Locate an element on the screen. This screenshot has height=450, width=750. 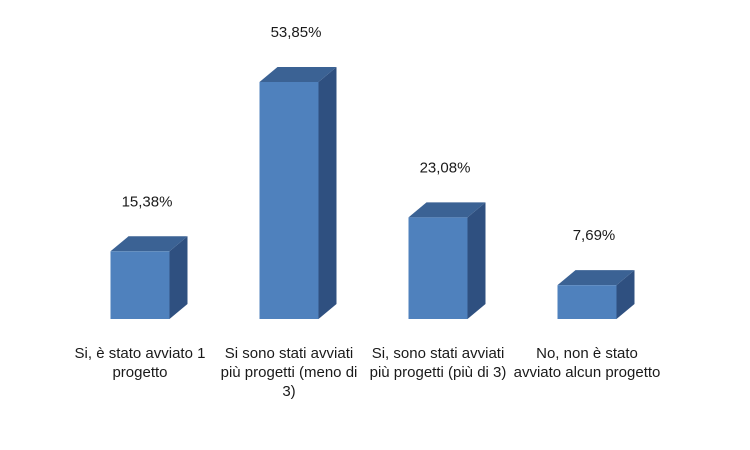
data-label-3: 23,08% is located at coordinates (445, 167).